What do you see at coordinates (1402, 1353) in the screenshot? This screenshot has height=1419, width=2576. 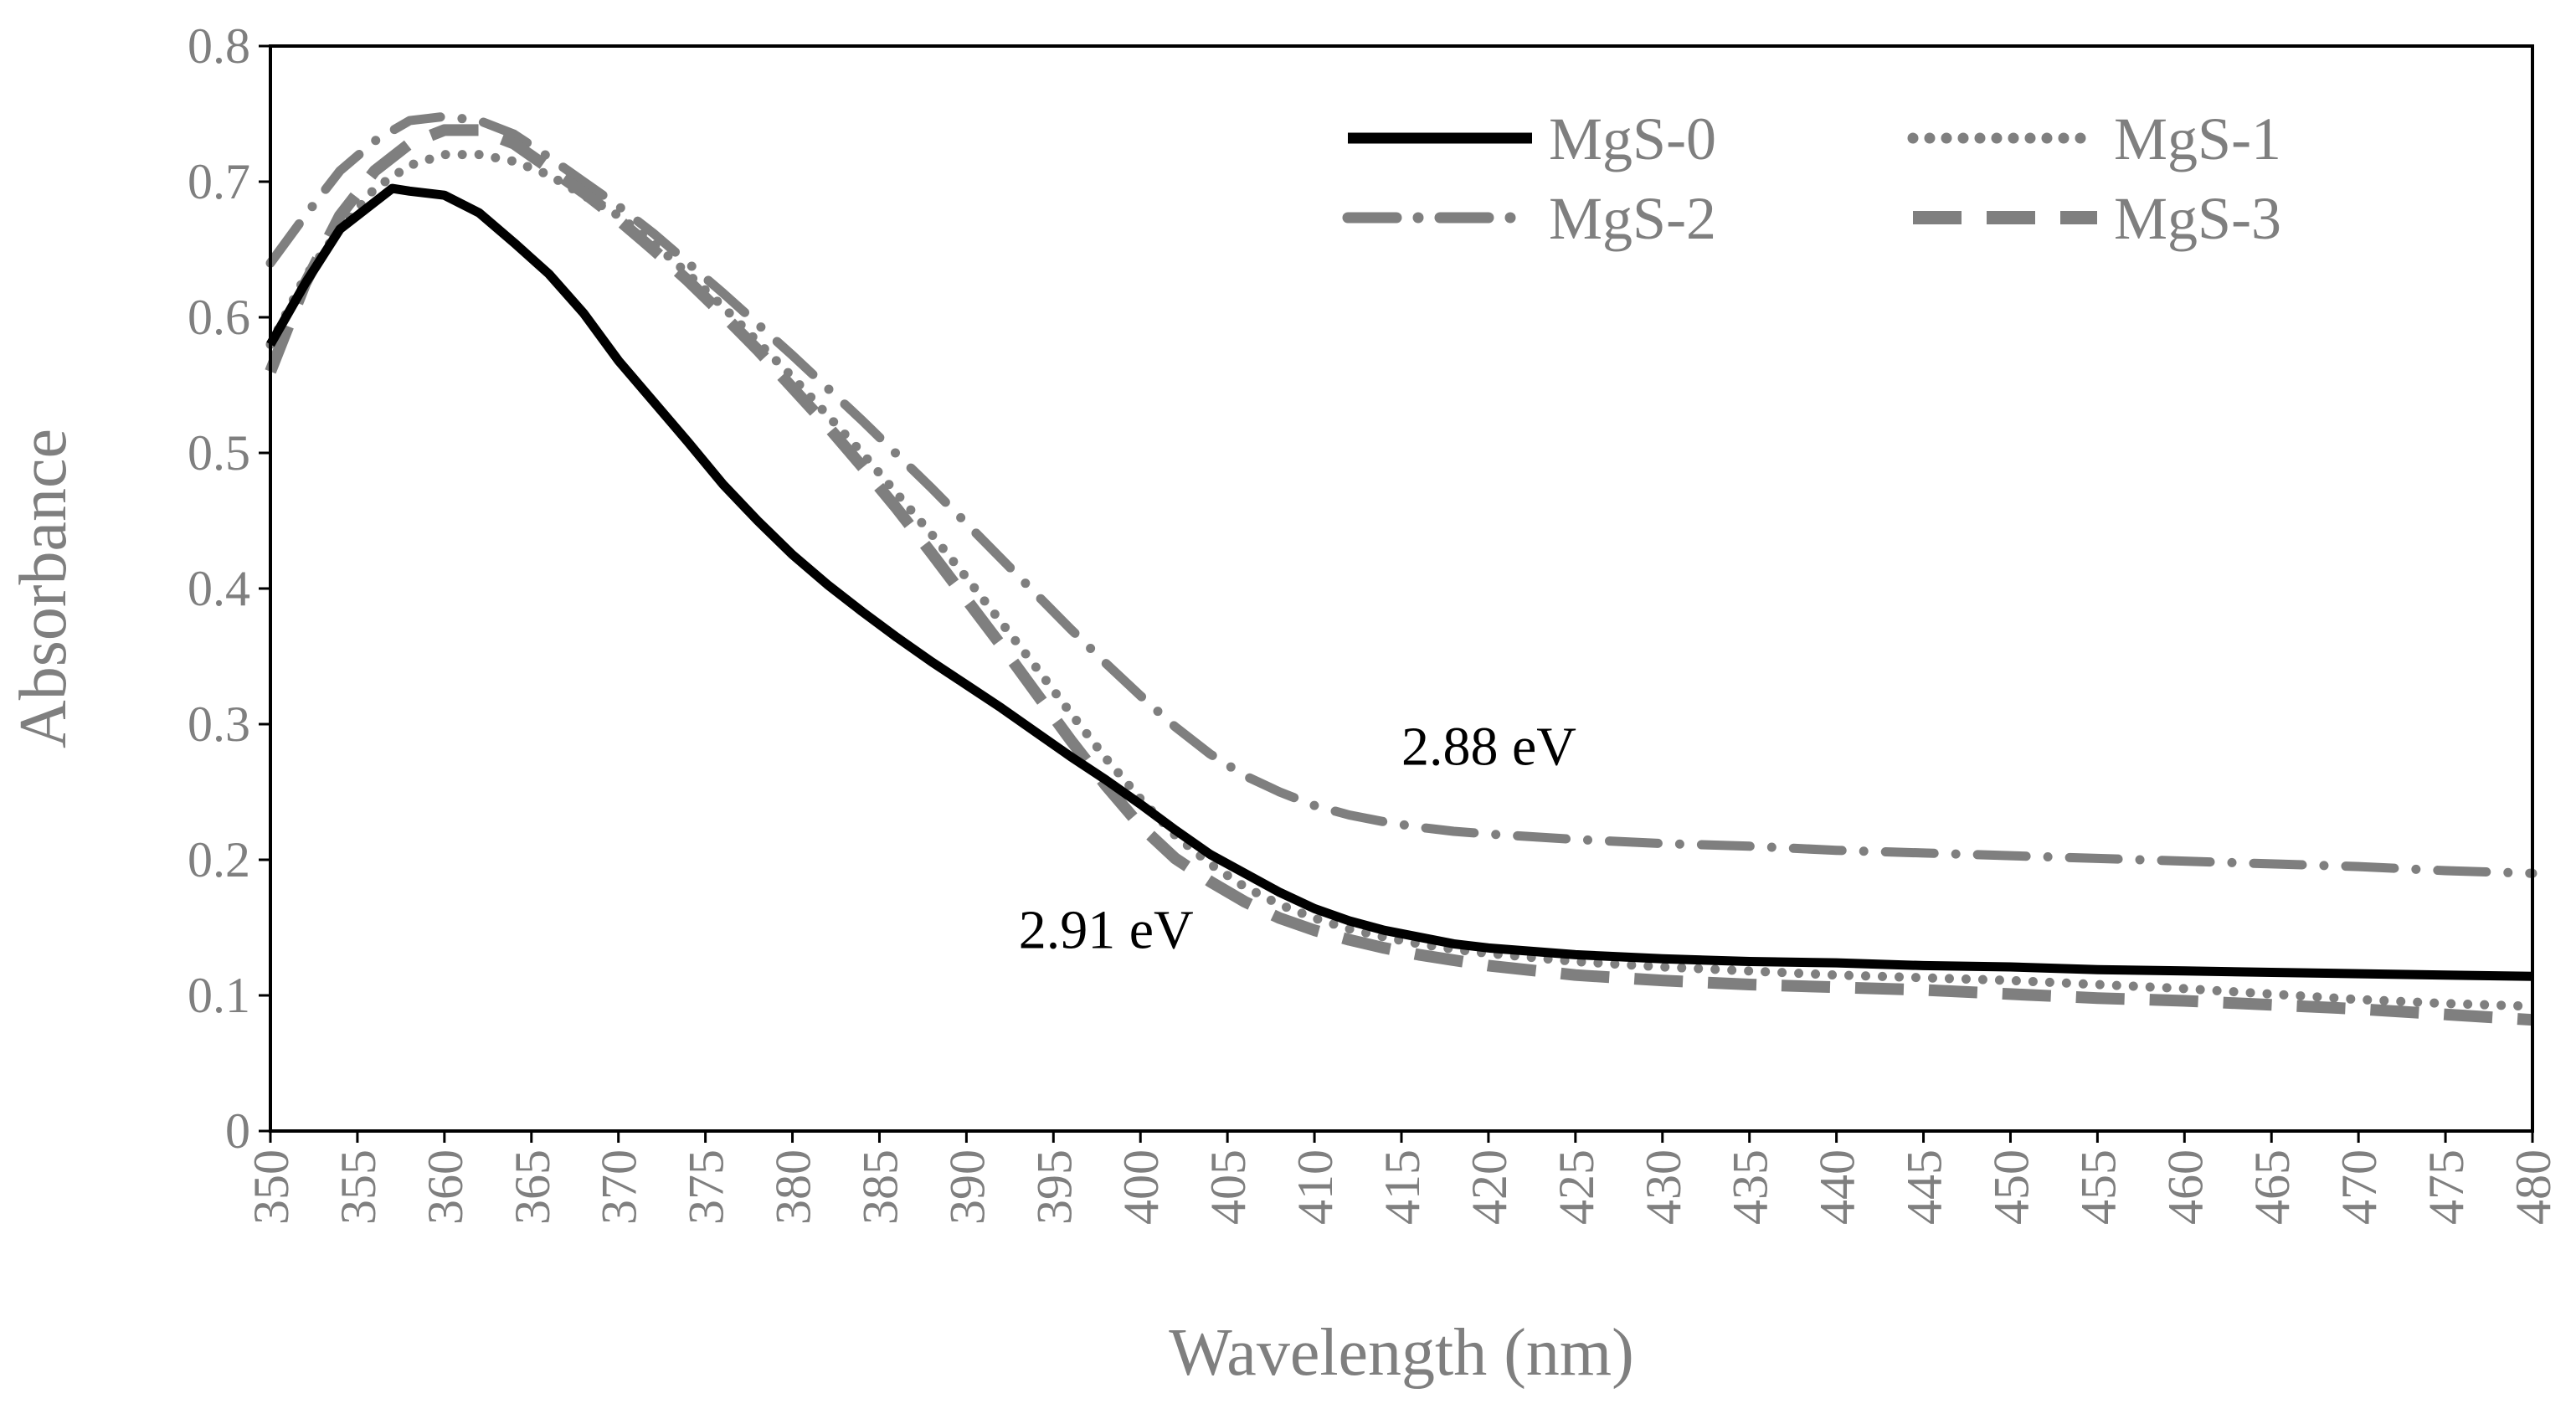 I see `x-axis-title: Wavelength (nm)` at bounding box center [1402, 1353].